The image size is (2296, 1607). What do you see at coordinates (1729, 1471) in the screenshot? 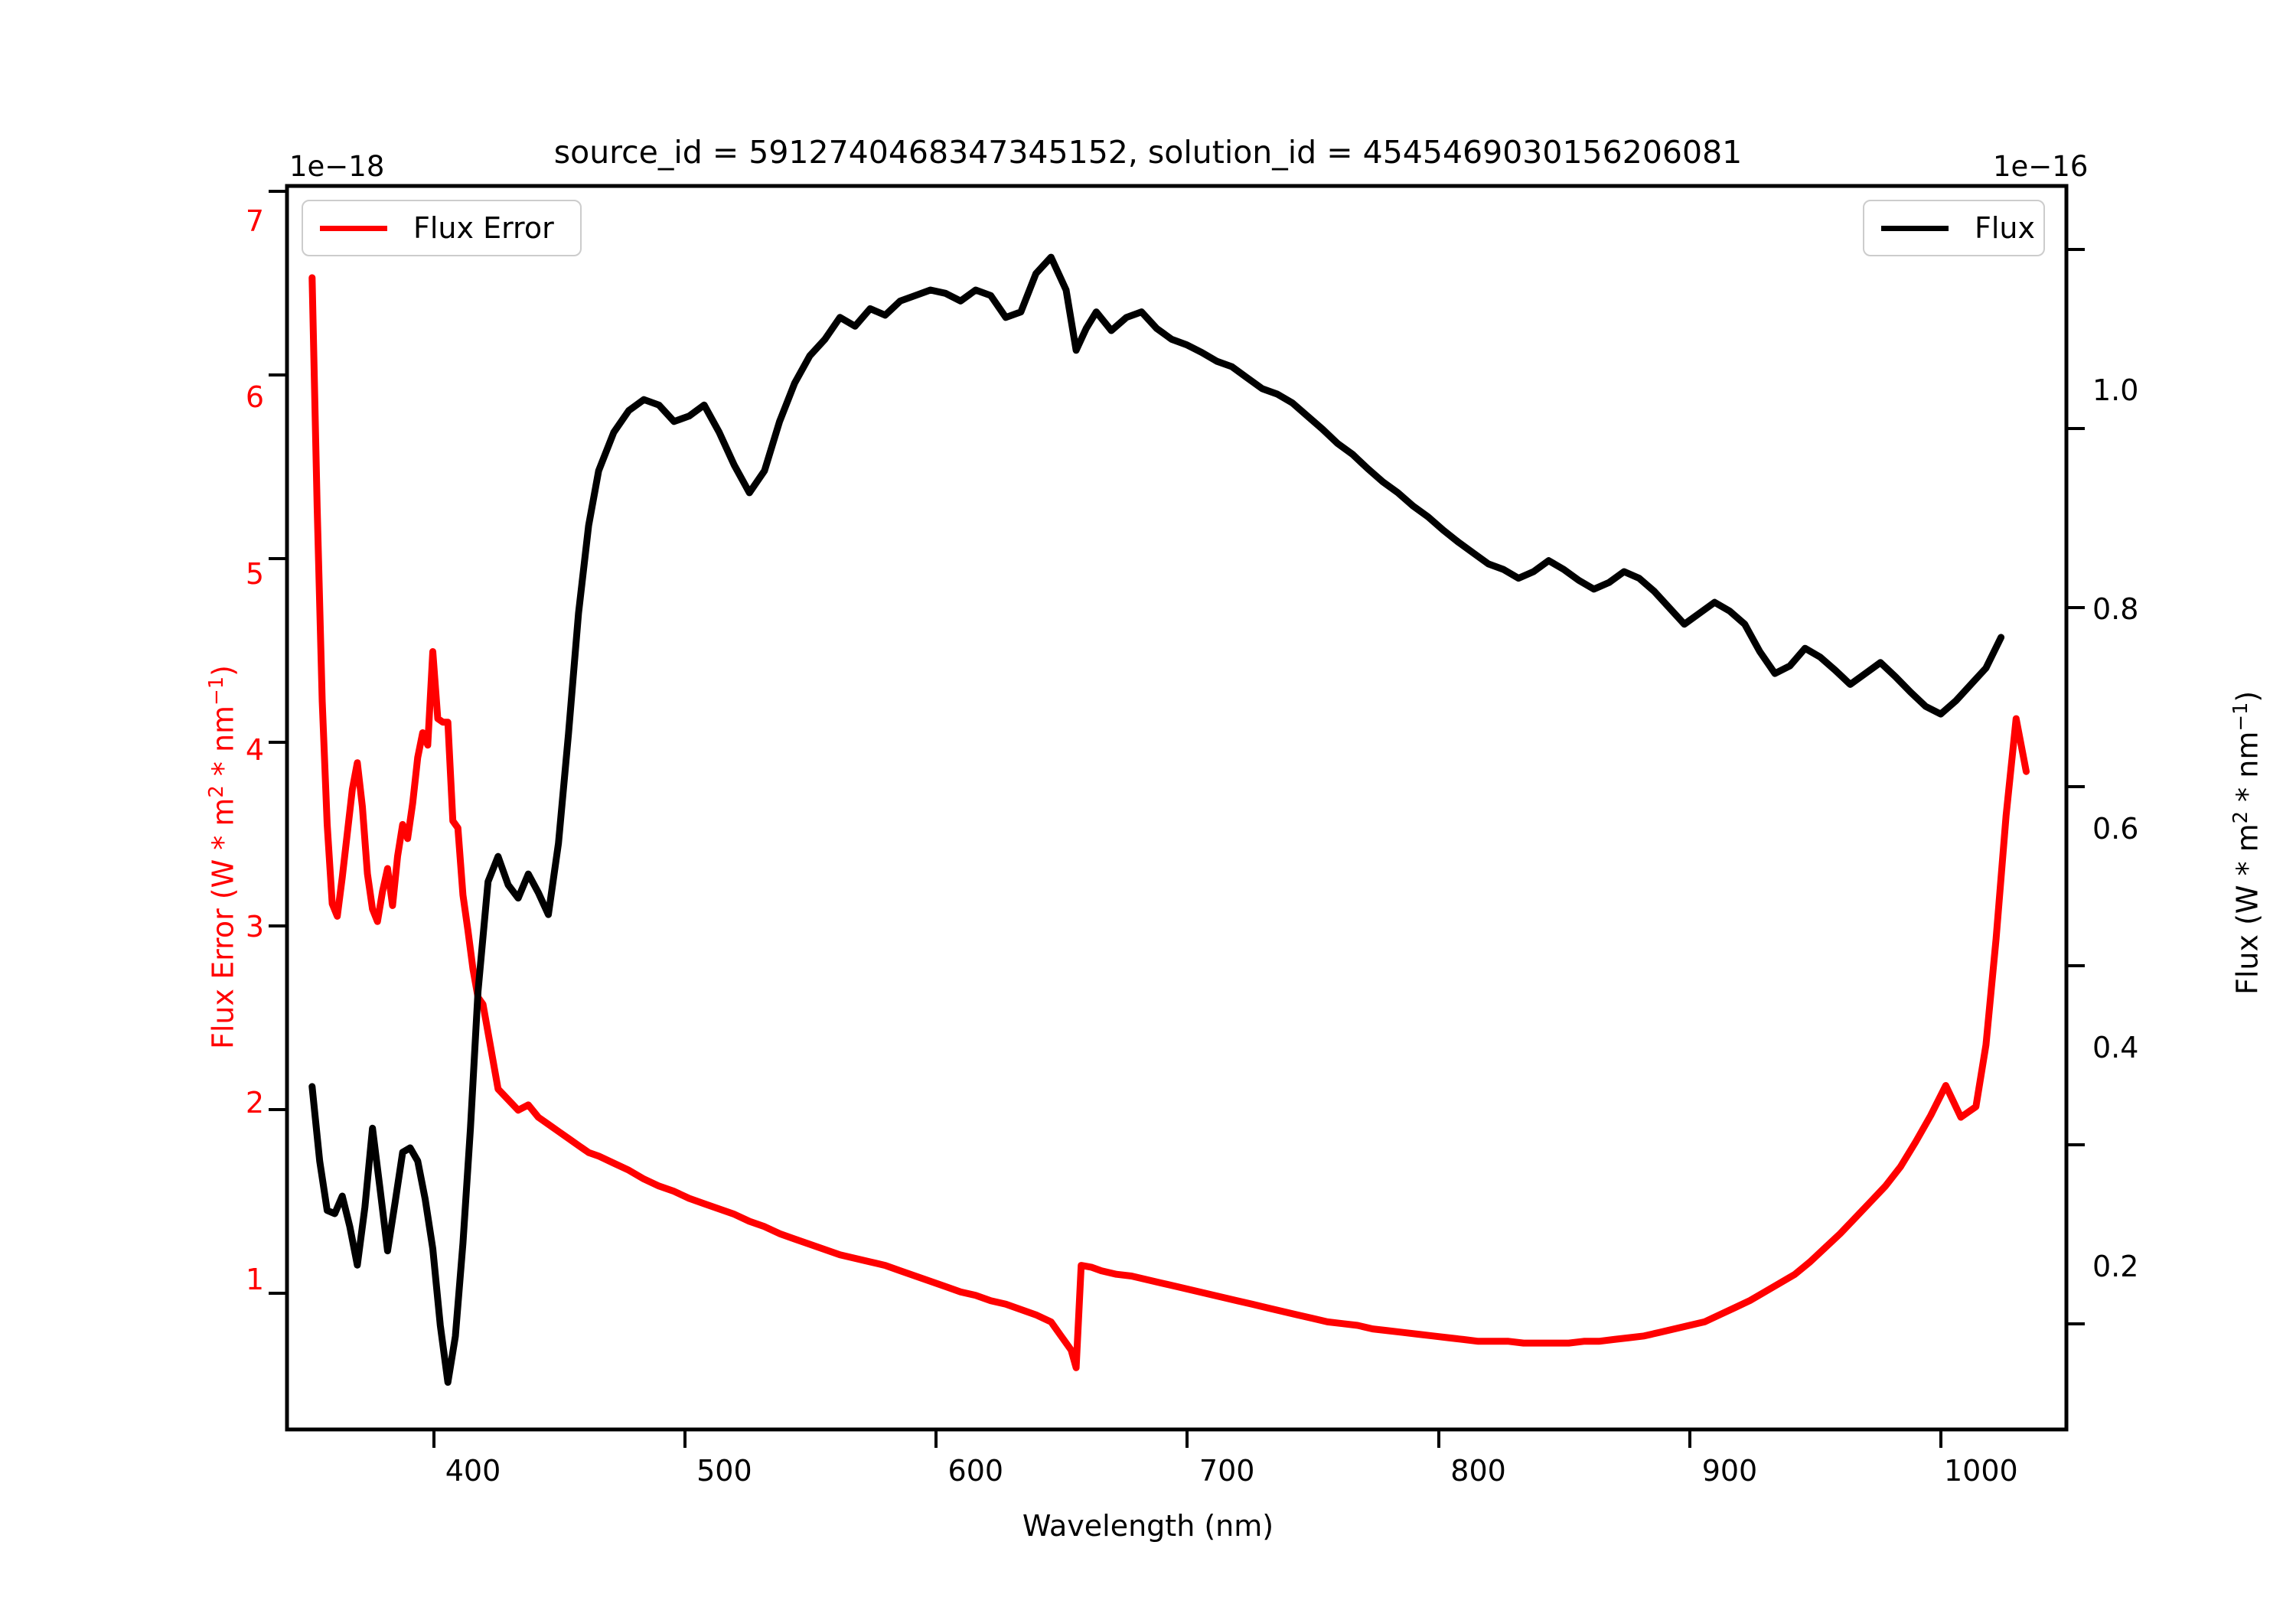
I see `x-axis-tick-900: 900` at bounding box center [1729, 1471].